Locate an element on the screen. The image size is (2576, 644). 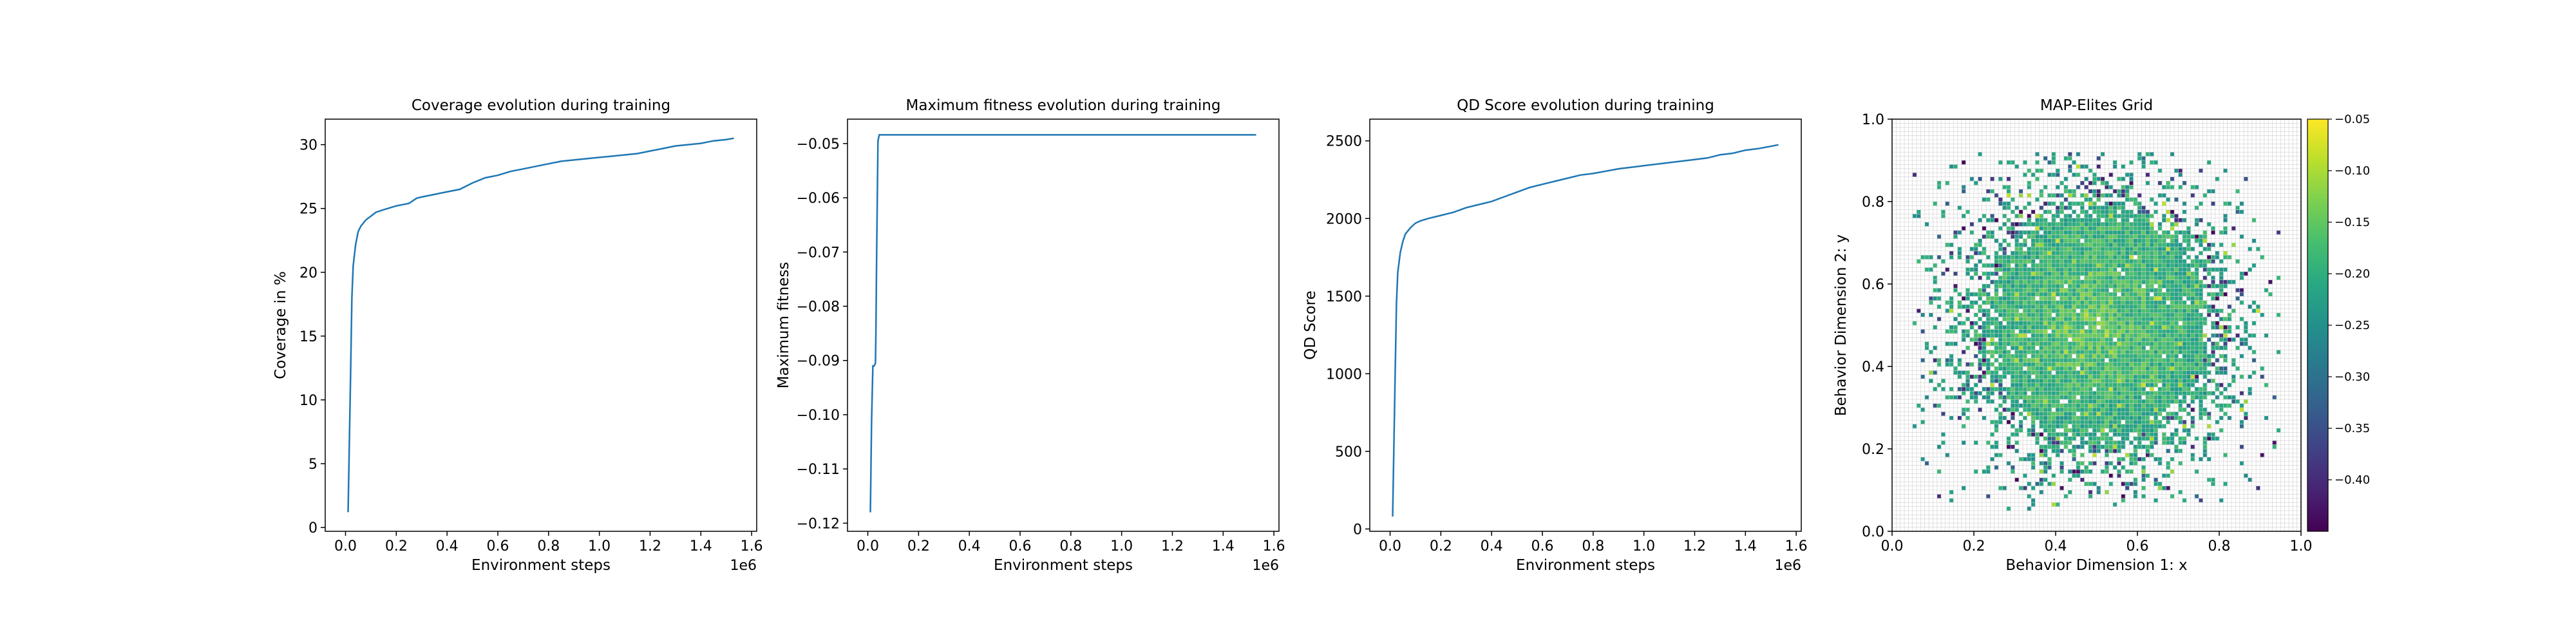
x-tick-label: 1.6 is located at coordinates (1797, 546).